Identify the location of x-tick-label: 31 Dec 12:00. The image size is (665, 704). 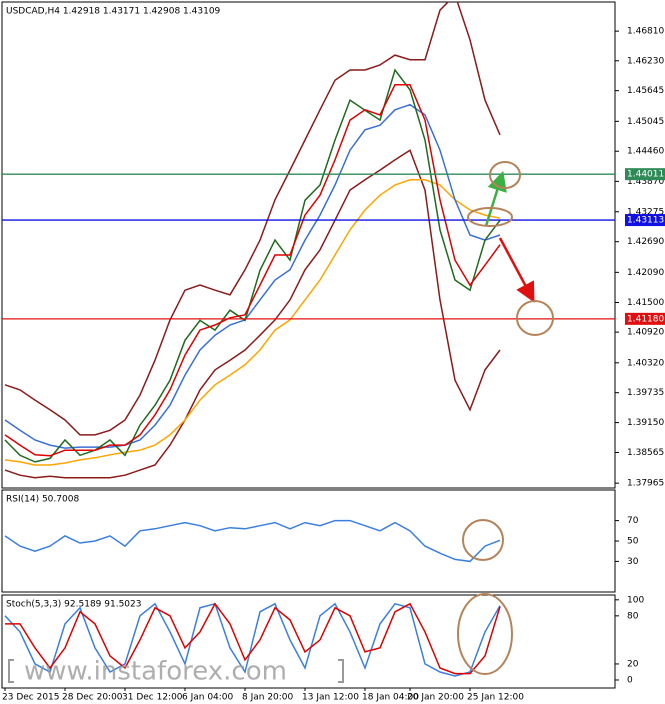
(152, 698).